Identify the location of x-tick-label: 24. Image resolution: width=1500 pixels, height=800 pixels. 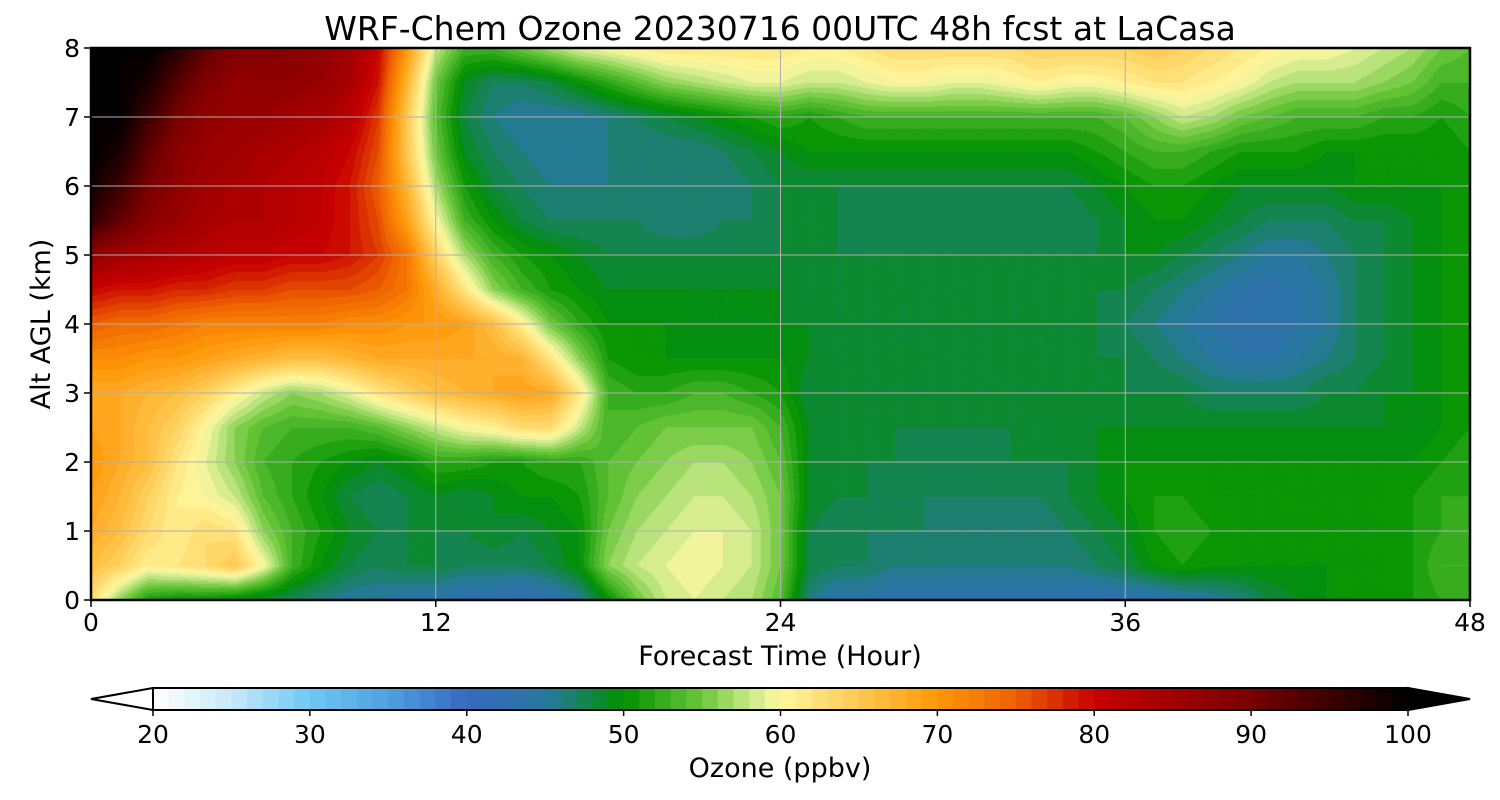
(781, 622).